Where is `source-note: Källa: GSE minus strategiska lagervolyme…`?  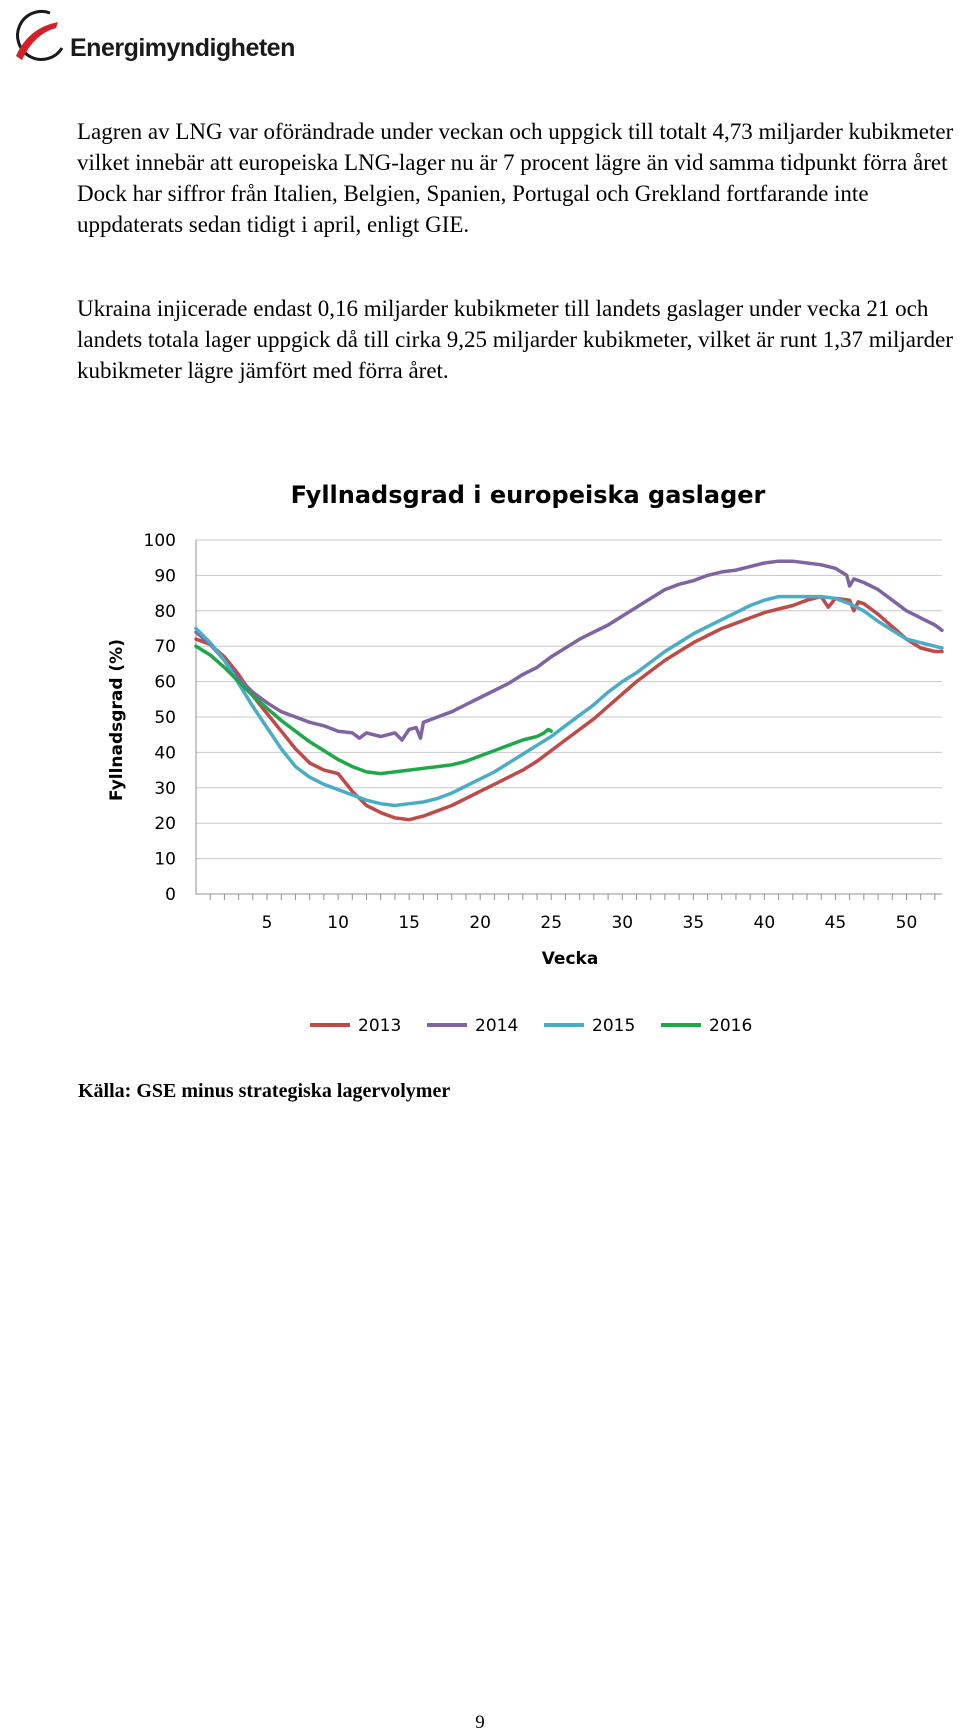 source-note: Källa: GSE minus strategiska lagervolyme… is located at coordinates (264, 1091).